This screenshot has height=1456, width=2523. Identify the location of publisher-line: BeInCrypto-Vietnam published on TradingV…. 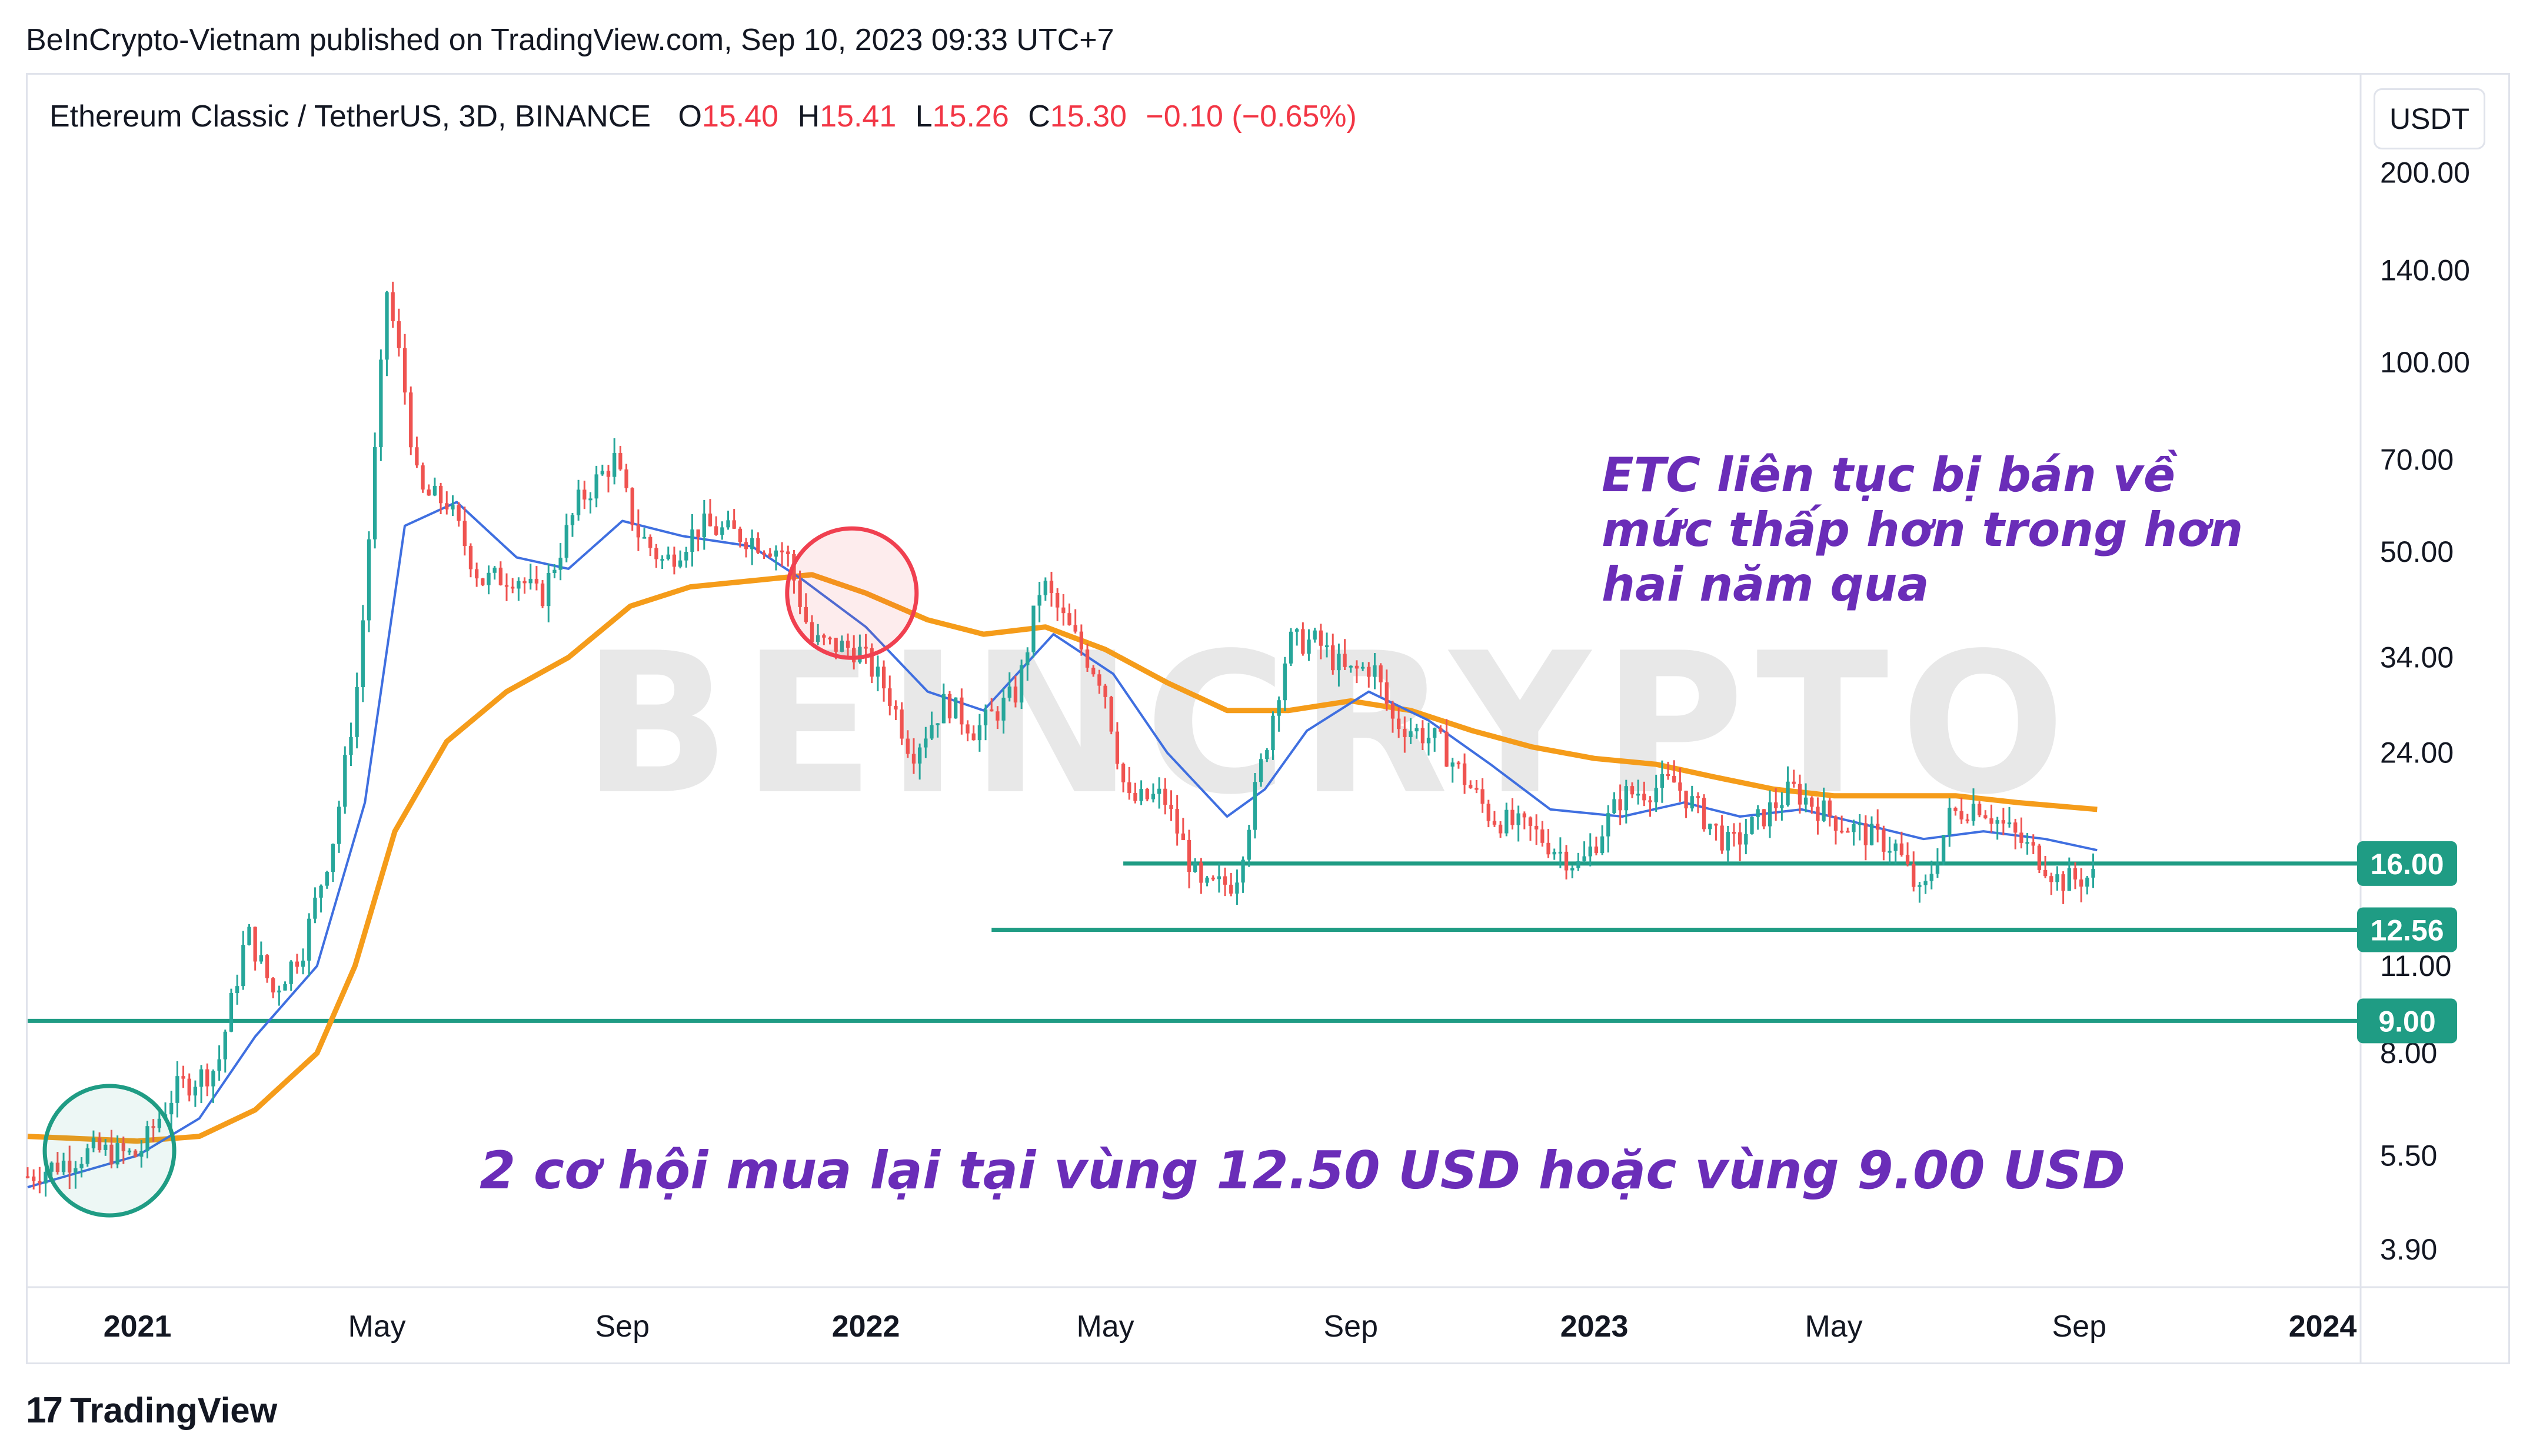
(570, 40).